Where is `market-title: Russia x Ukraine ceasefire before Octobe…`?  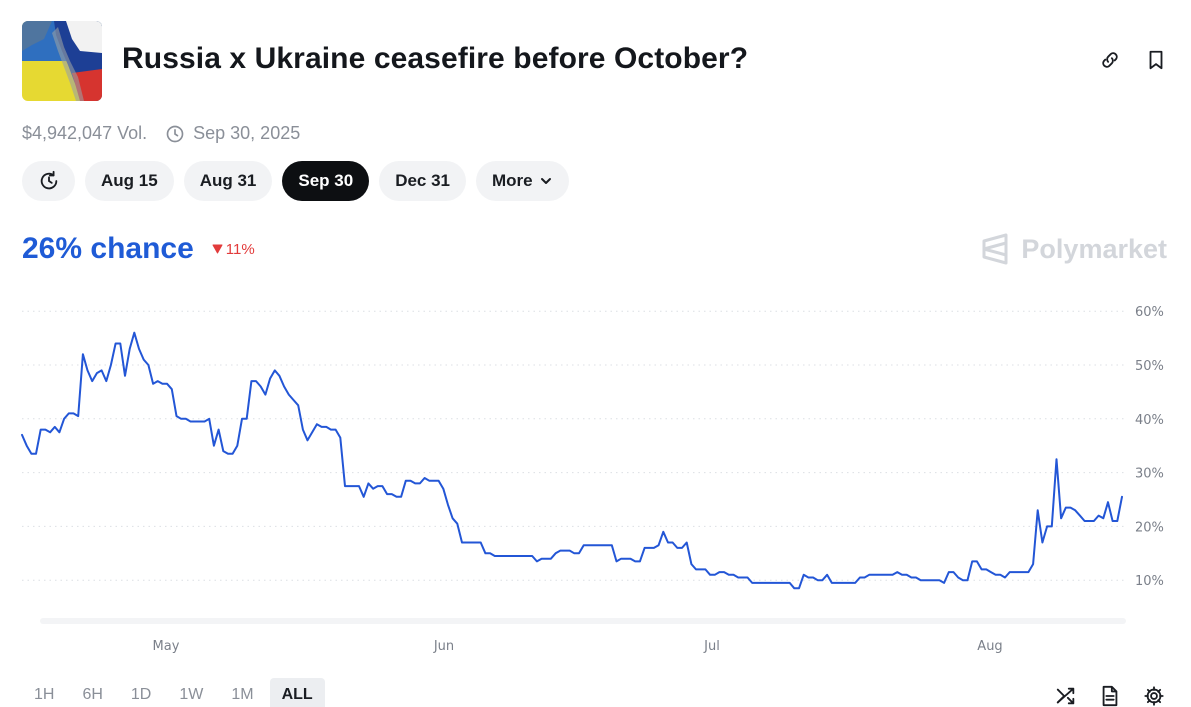
market-title: Russia x Ukraine ceasefire before Octobe… is located at coordinates (435, 58).